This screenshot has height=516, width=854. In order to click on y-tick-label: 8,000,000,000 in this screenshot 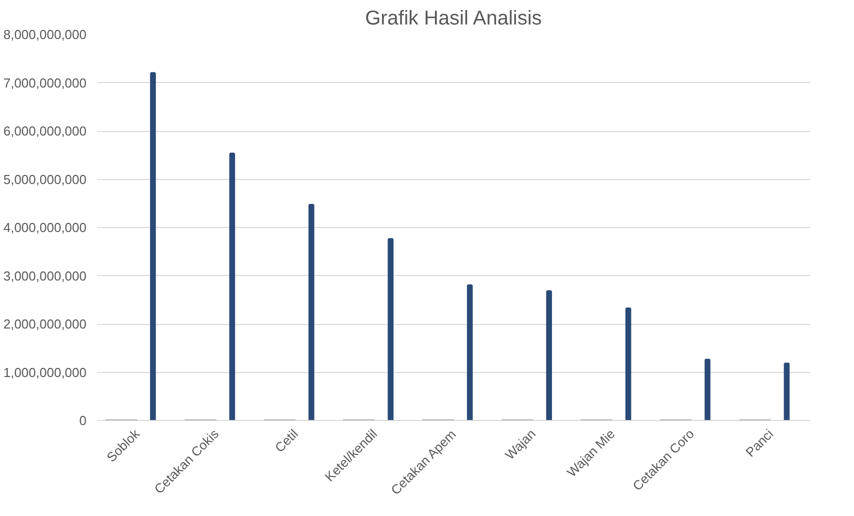, I will do `click(45, 34)`.